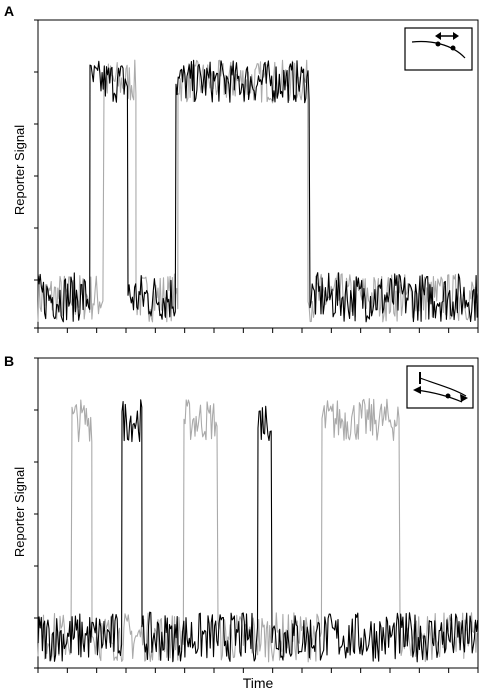  Describe the element at coordinates (258, 683) in the screenshot. I see `panel-b-x-axis-label: Time` at that location.